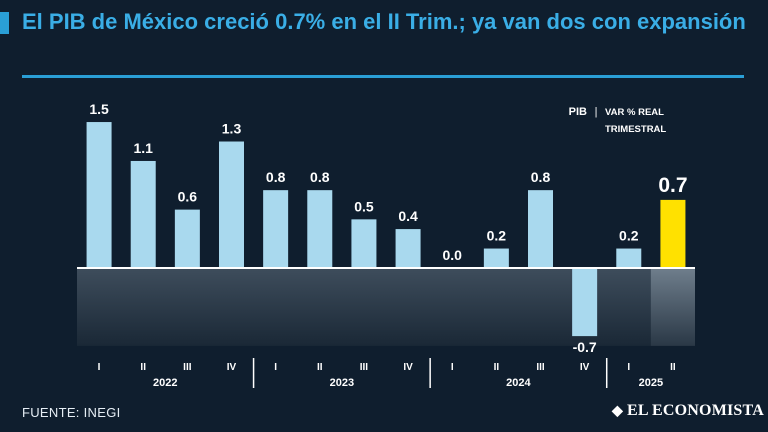 The height and width of the screenshot is (432, 768). Describe the element at coordinates (672, 307) in the screenshot. I see `highlight-column-shade` at that location.